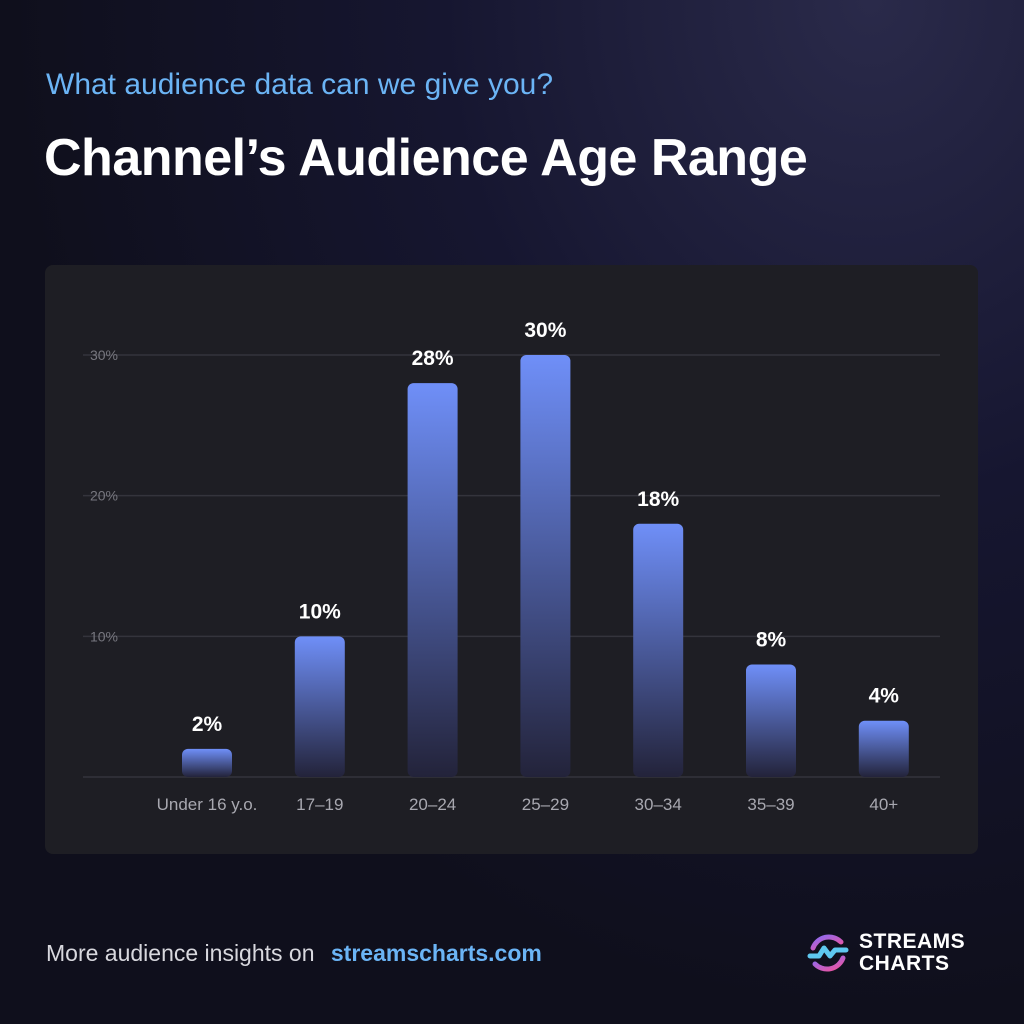  I want to click on streams-charts-logo: STREAMS CHARTS, so click(885, 953).